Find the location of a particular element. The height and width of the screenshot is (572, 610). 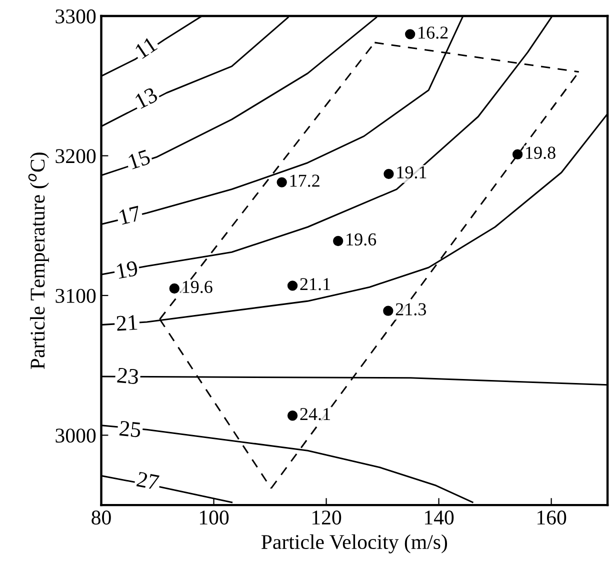

annotation: 23 is located at coordinates (128, 376).